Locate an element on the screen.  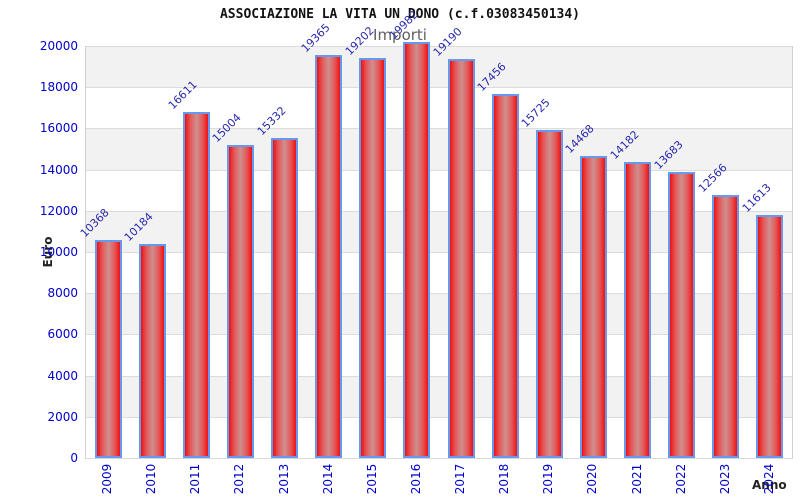
bar-2010 is located at coordinates (152, 351).